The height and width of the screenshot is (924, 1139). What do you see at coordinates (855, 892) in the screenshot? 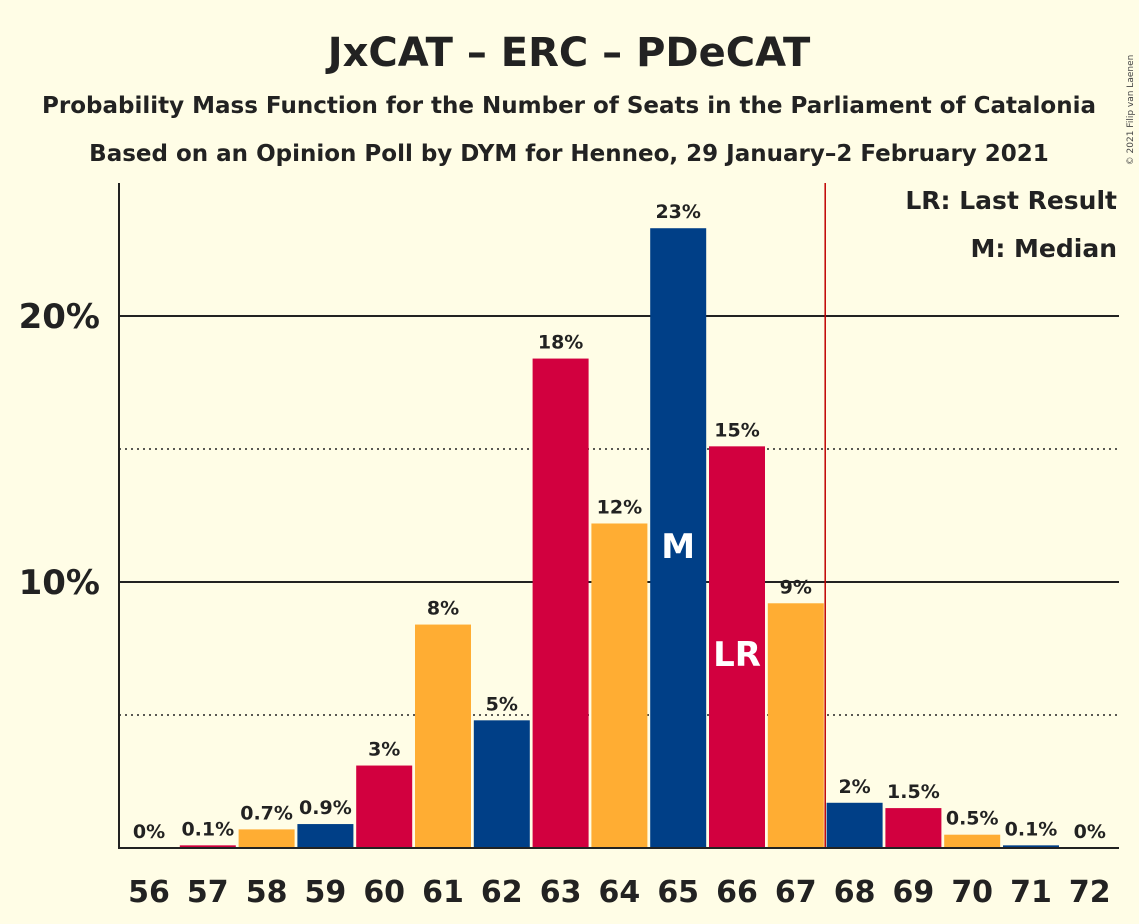
I see `x-tick-label-68: 68` at bounding box center [855, 892].